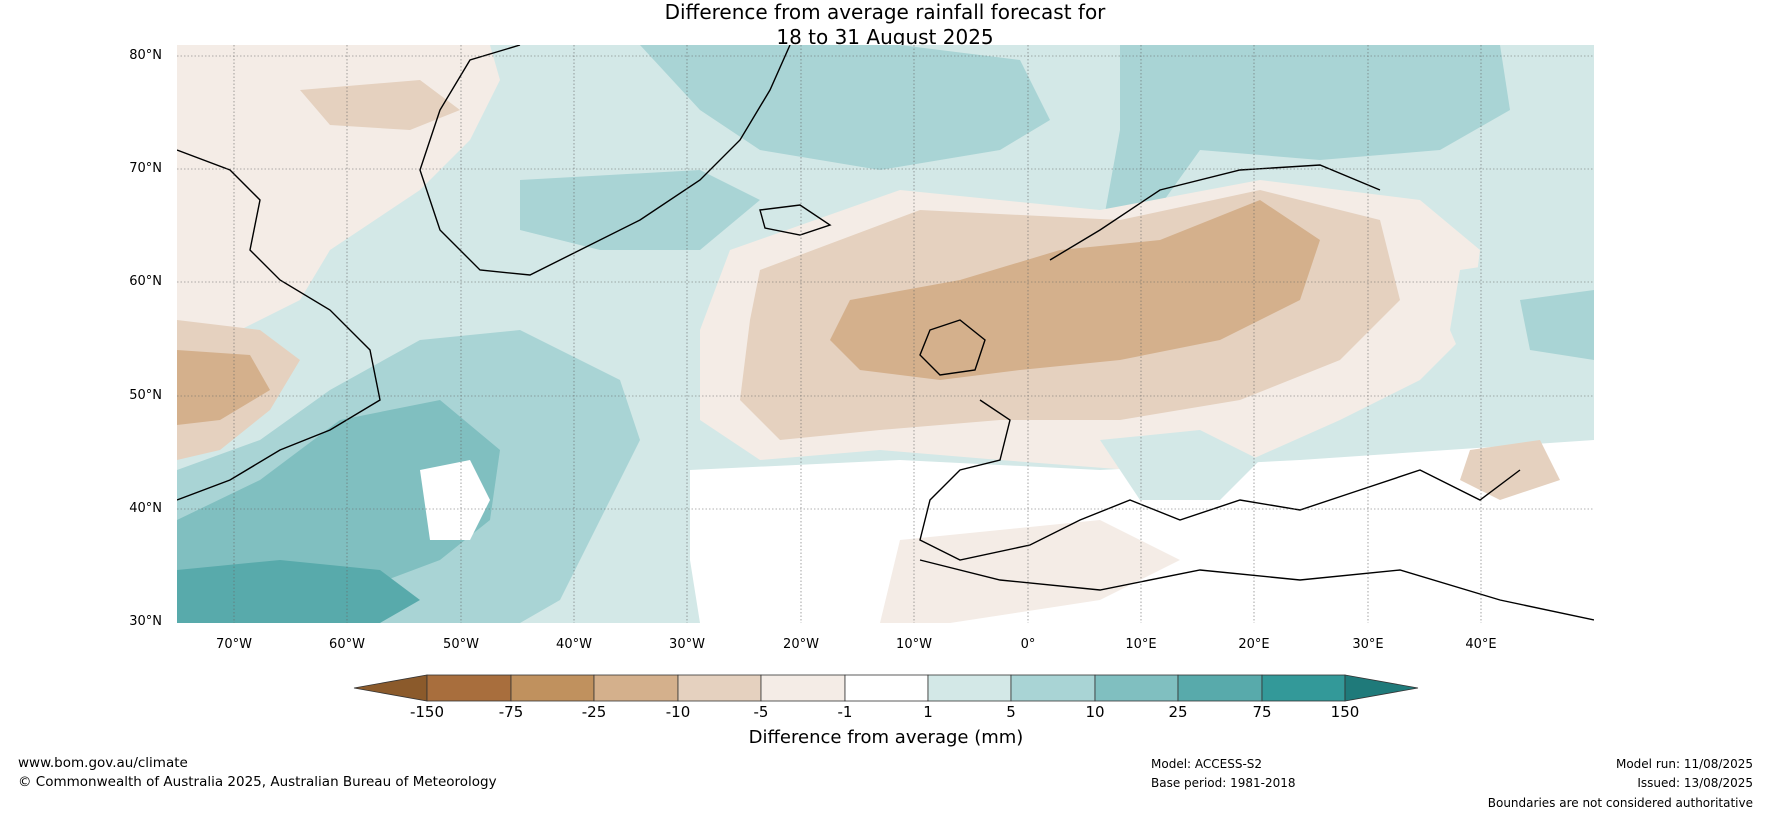  I want to click on colorbar, so click(886, 688).